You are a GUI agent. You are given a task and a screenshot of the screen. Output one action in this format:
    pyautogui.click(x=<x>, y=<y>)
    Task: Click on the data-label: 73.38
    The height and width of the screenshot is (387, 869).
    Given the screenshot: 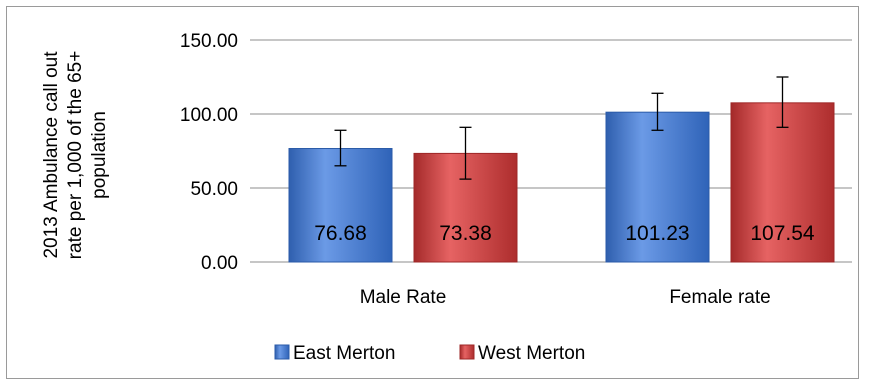 What is the action you would take?
    pyautogui.click(x=465, y=233)
    